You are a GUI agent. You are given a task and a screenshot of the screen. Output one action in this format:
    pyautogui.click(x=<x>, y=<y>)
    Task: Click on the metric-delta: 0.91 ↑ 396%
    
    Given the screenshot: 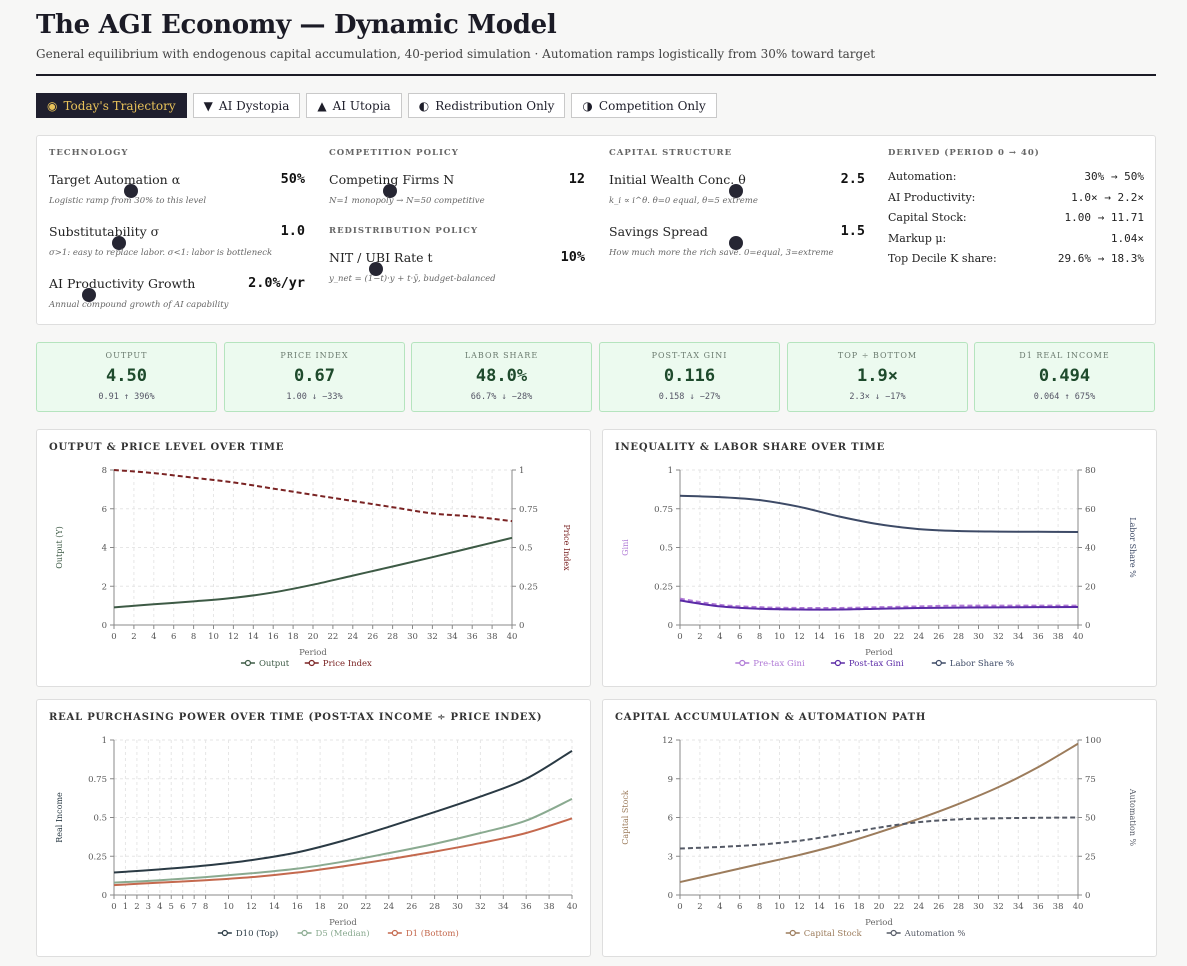 What is the action you would take?
    pyautogui.click(x=126, y=397)
    